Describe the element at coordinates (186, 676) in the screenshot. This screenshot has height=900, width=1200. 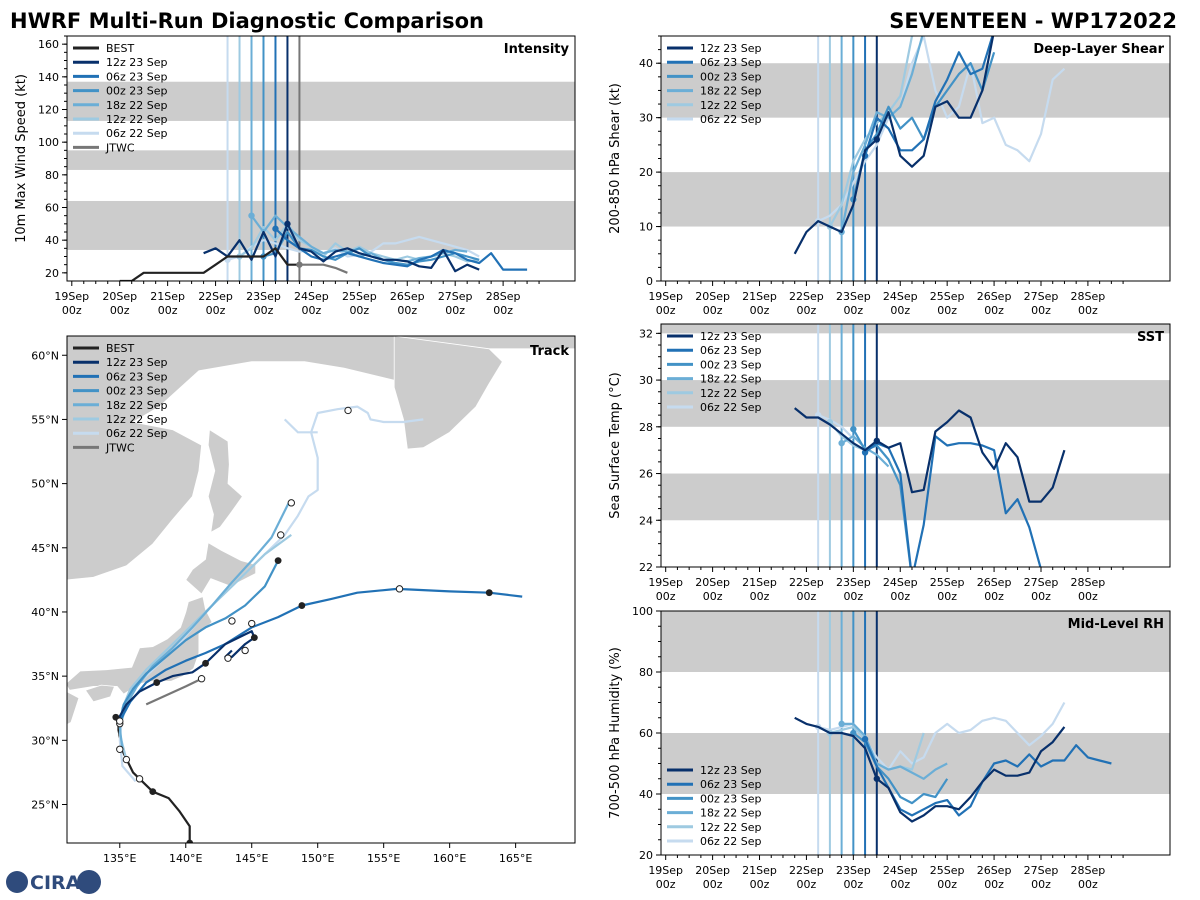
I see `track-line-12z-23-sep` at that location.